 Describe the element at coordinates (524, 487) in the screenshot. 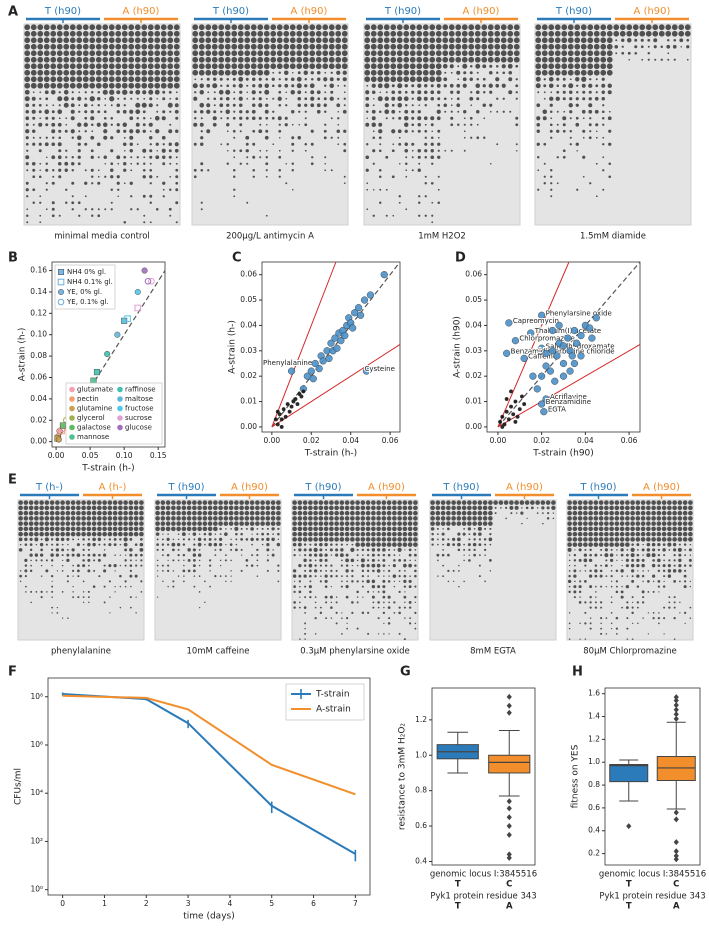

I see `strain-label: A (h90)` at that location.